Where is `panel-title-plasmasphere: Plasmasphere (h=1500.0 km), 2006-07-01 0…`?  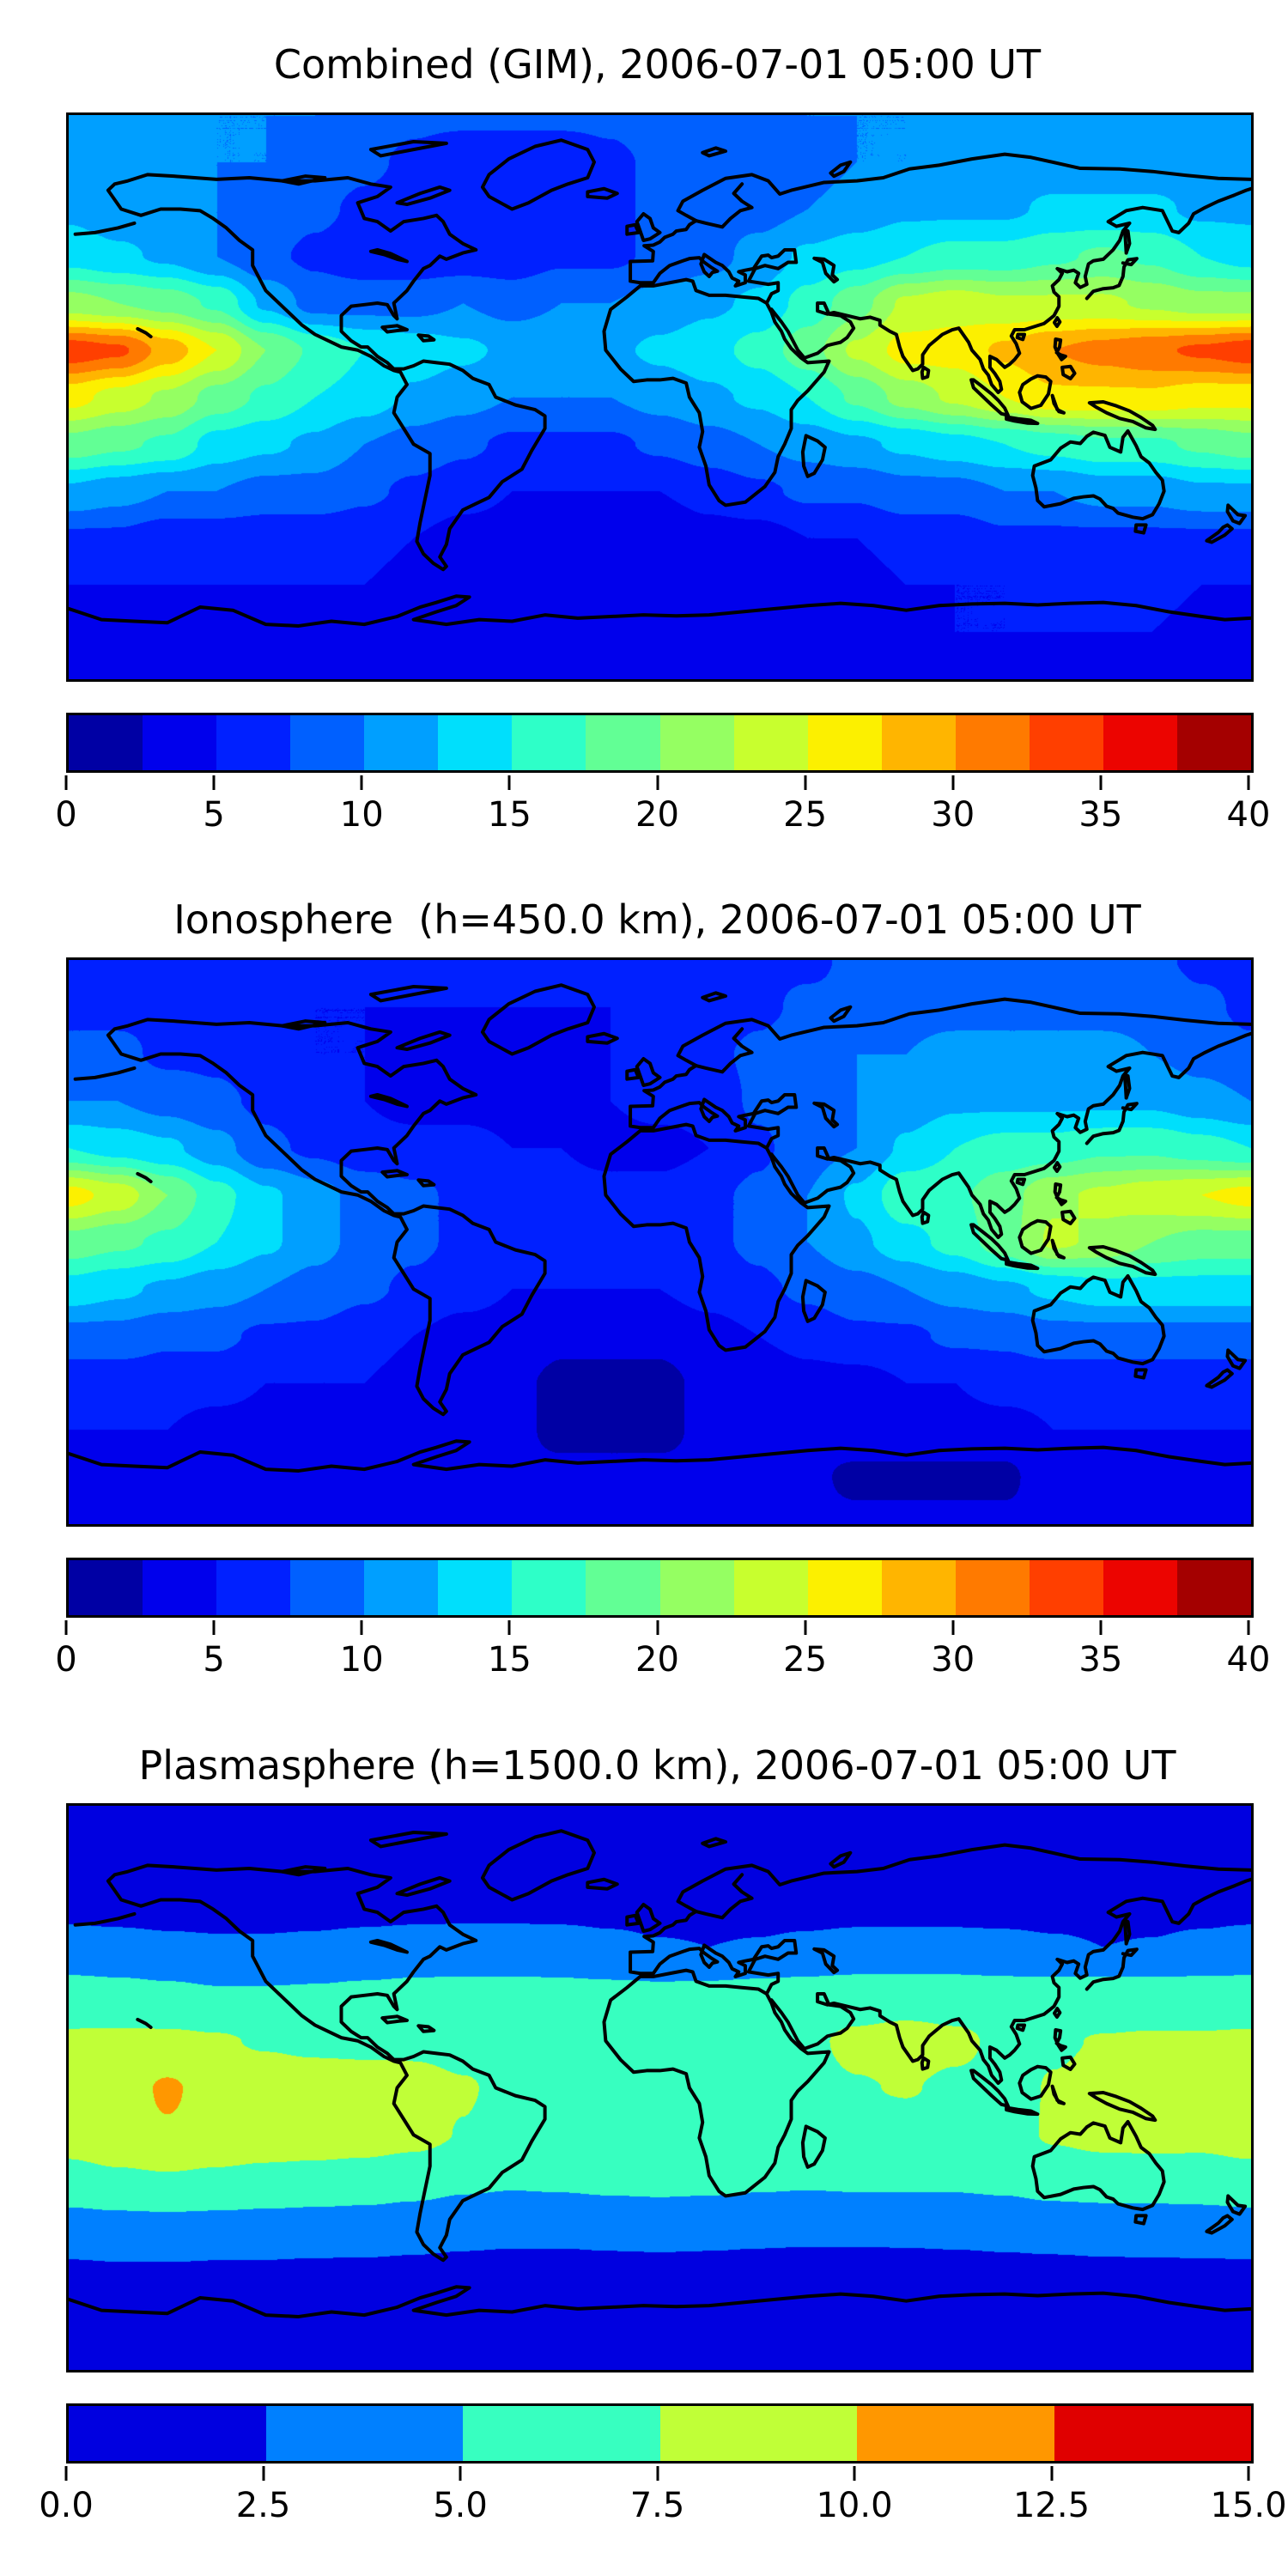
panel-title-plasmasphere: Plasmasphere (h=1500.0 km), 2006-07-01 0… is located at coordinates (657, 1765).